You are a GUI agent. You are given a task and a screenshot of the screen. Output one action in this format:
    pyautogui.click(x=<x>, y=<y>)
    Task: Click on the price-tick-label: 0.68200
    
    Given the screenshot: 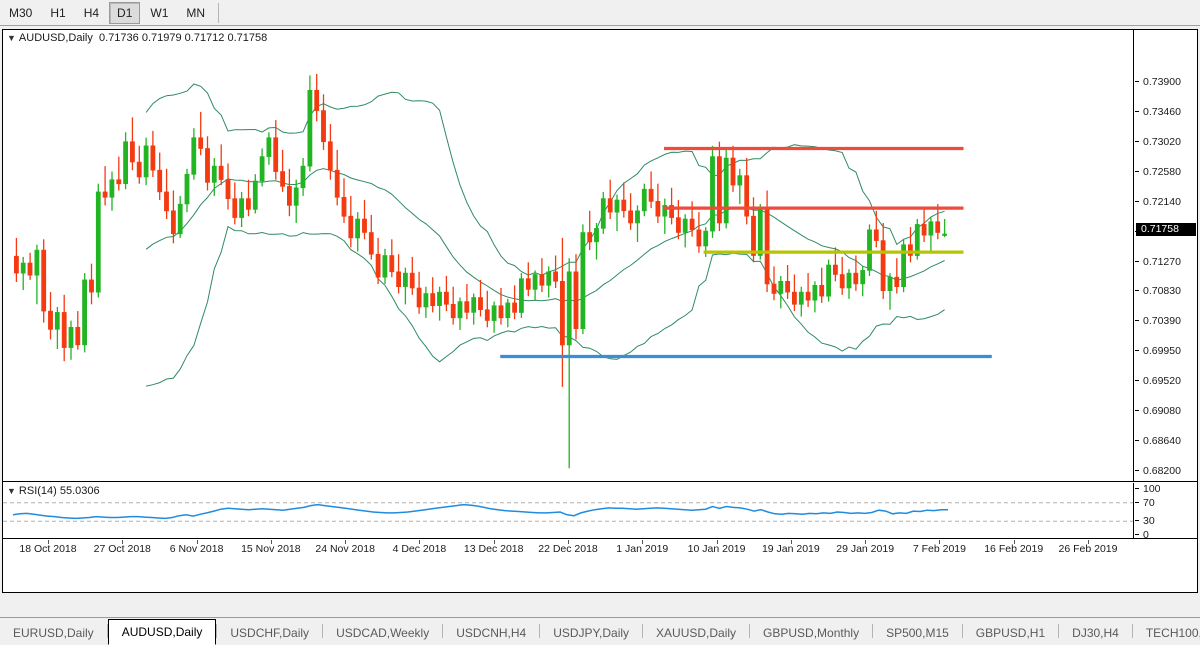 What is the action you would take?
    pyautogui.click(x=1165, y=471)
    